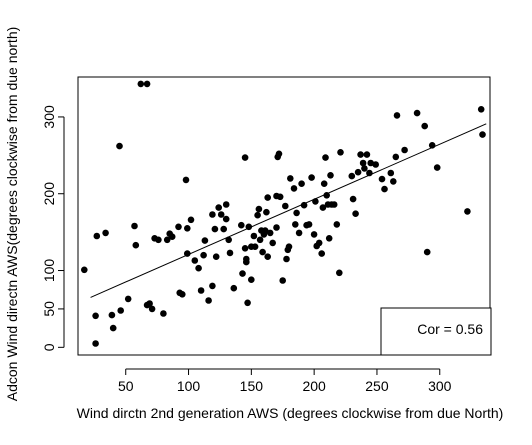  What do you see at coordinates (314, 386) in the screenshot?
I see `x-tick-label-200: 200` at bounding box center [314, 386].